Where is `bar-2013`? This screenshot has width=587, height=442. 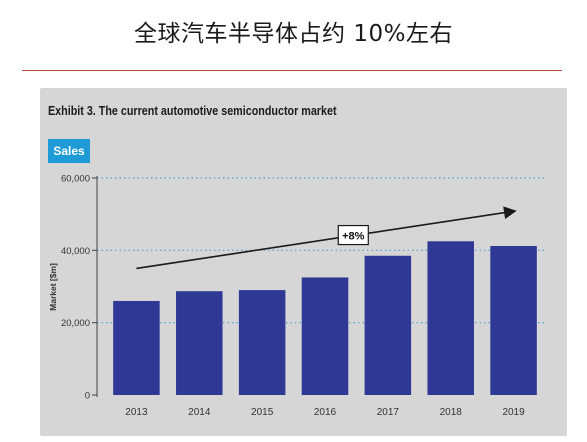
bar-2013 is located at coordinates (136, 347).